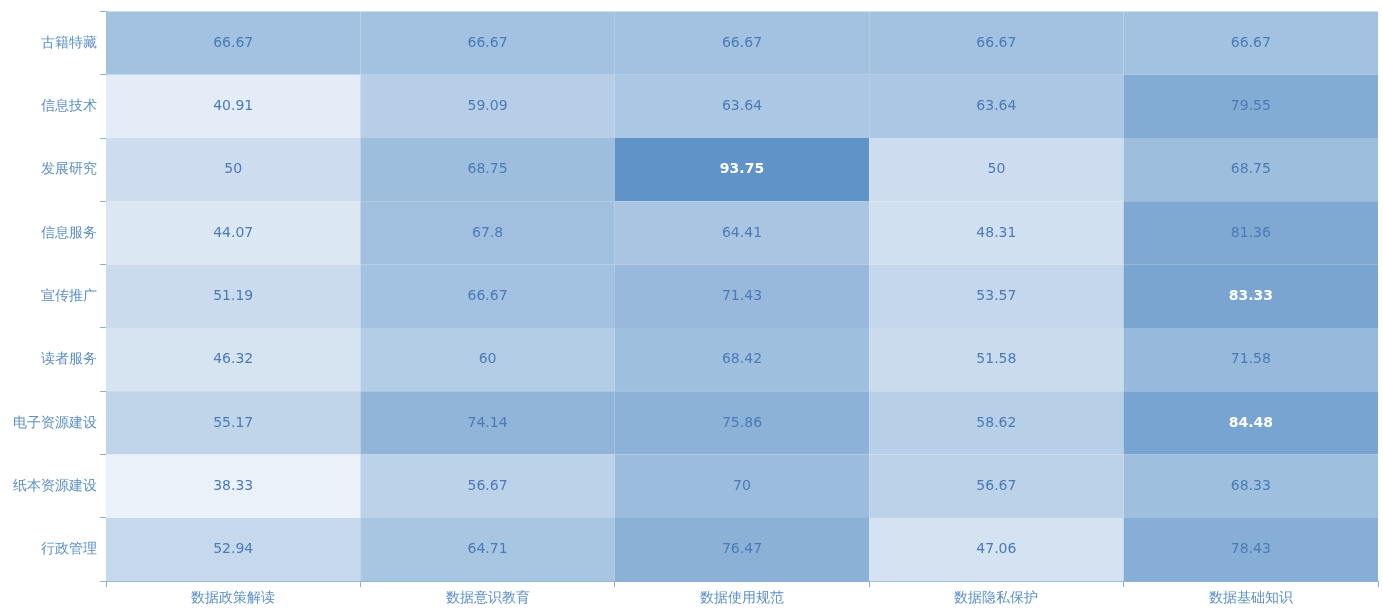 The width and height of the screenshot is (1383, 610). I want to click on data-label: 60, so click(487, 358).